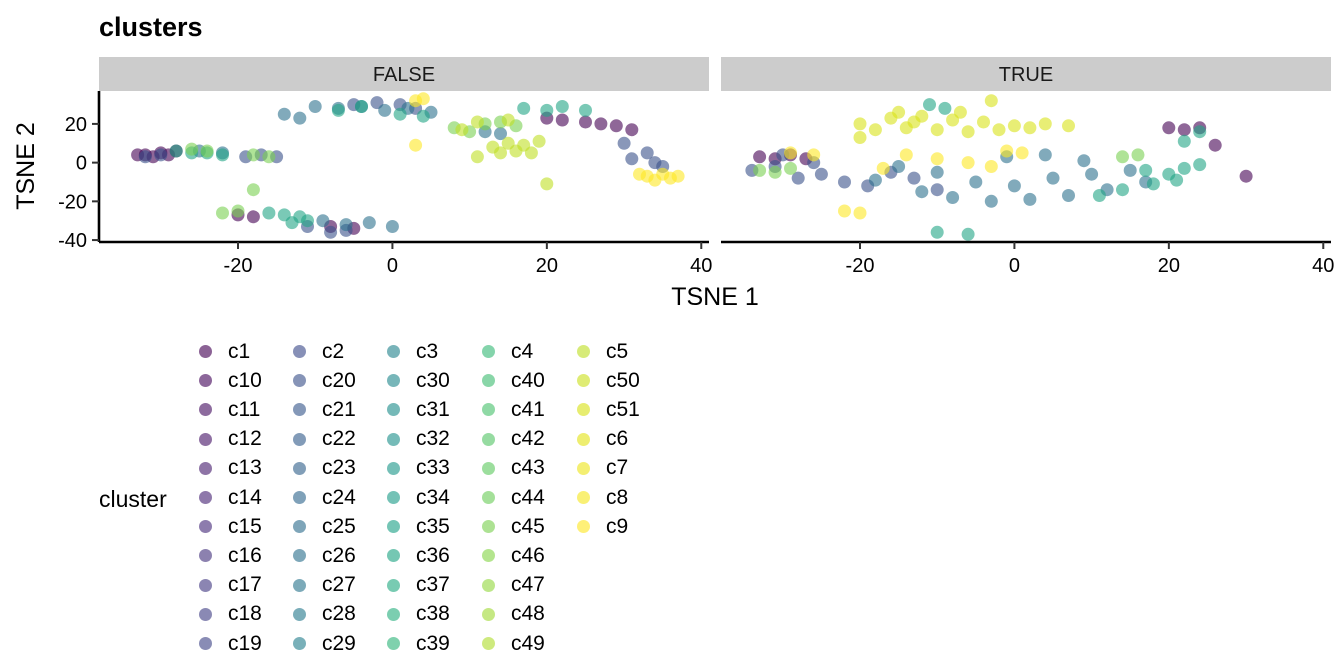 This screenshot has width=1344, height=672. Describe the element at coordinates (244, 409) in the screenshot. I see `legend-label: c11` at that location.